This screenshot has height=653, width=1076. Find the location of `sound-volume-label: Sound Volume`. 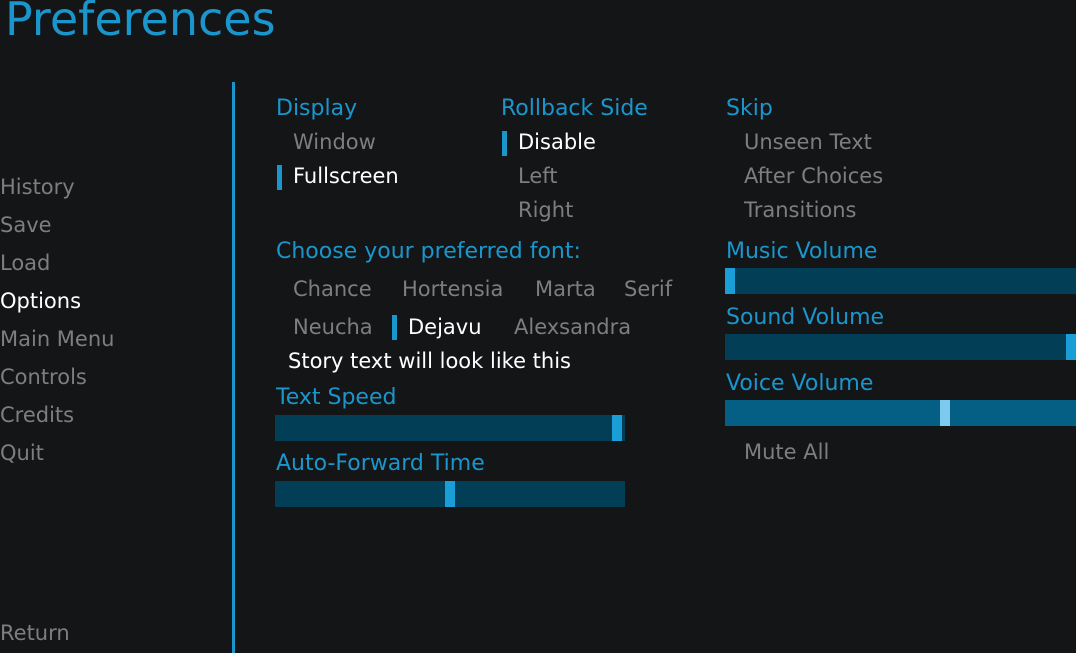

sound-volume-label: Sound Volume is located at coordinates (805, 317).